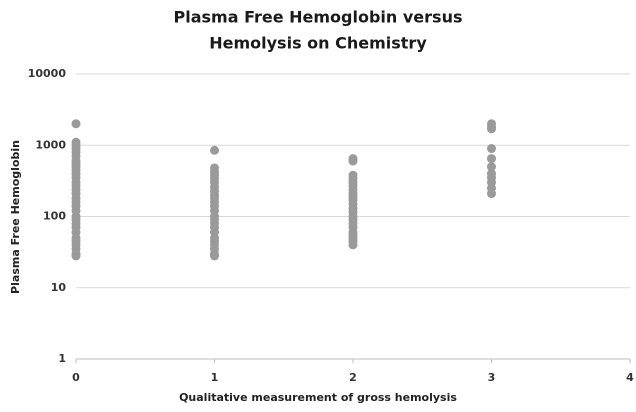 The image size is (636, 412). What do you see at coordinates (15, 217) in the screenshot?
I see `y-axis-label: Plasma Free Hemoglobin` at bounding box center [15, 217].